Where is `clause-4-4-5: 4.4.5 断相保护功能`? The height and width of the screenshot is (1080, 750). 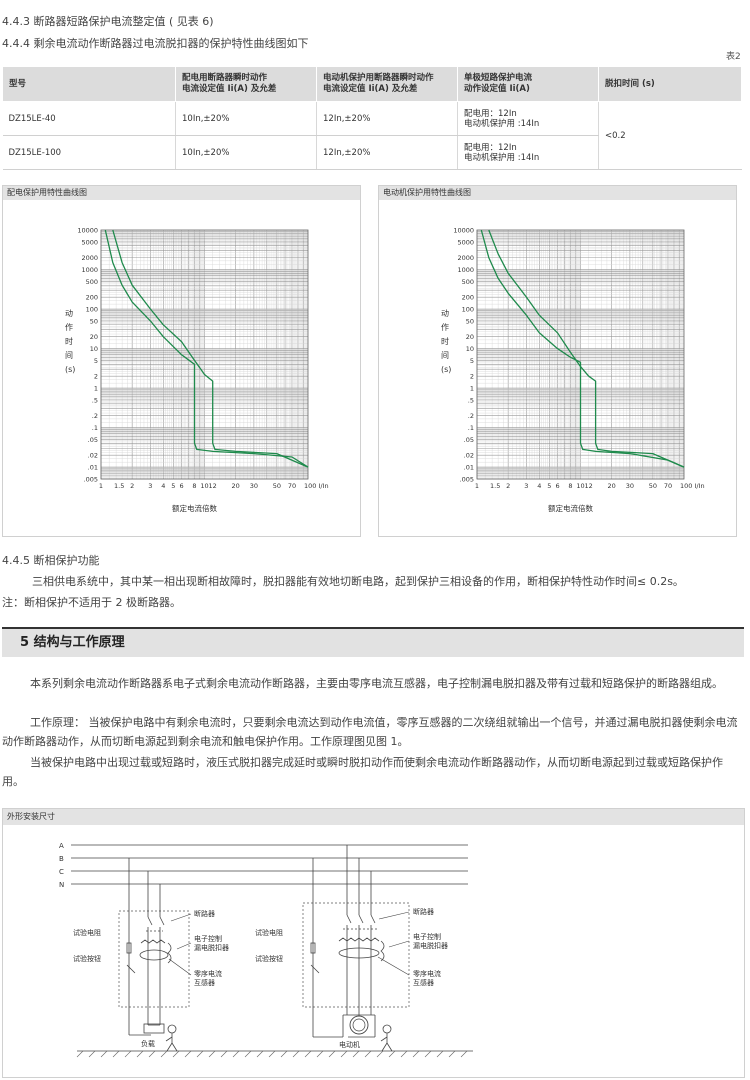 clause-4-4-5: 4.4.5 断相保护功能 is located at coordinates (51, 560).